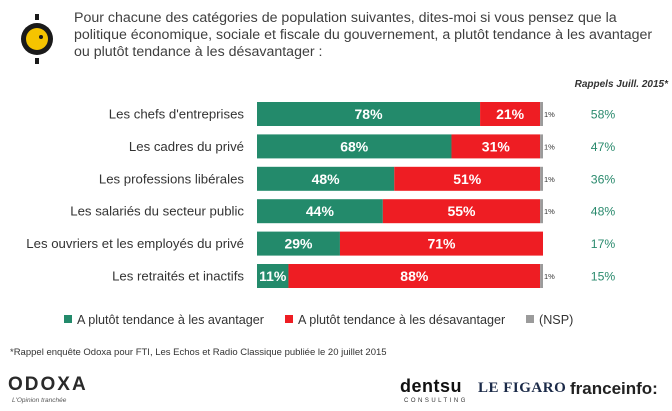 The width and height of the screenshot is (672, 411). I want to click on recall-value: 36%, so click(603, 179).